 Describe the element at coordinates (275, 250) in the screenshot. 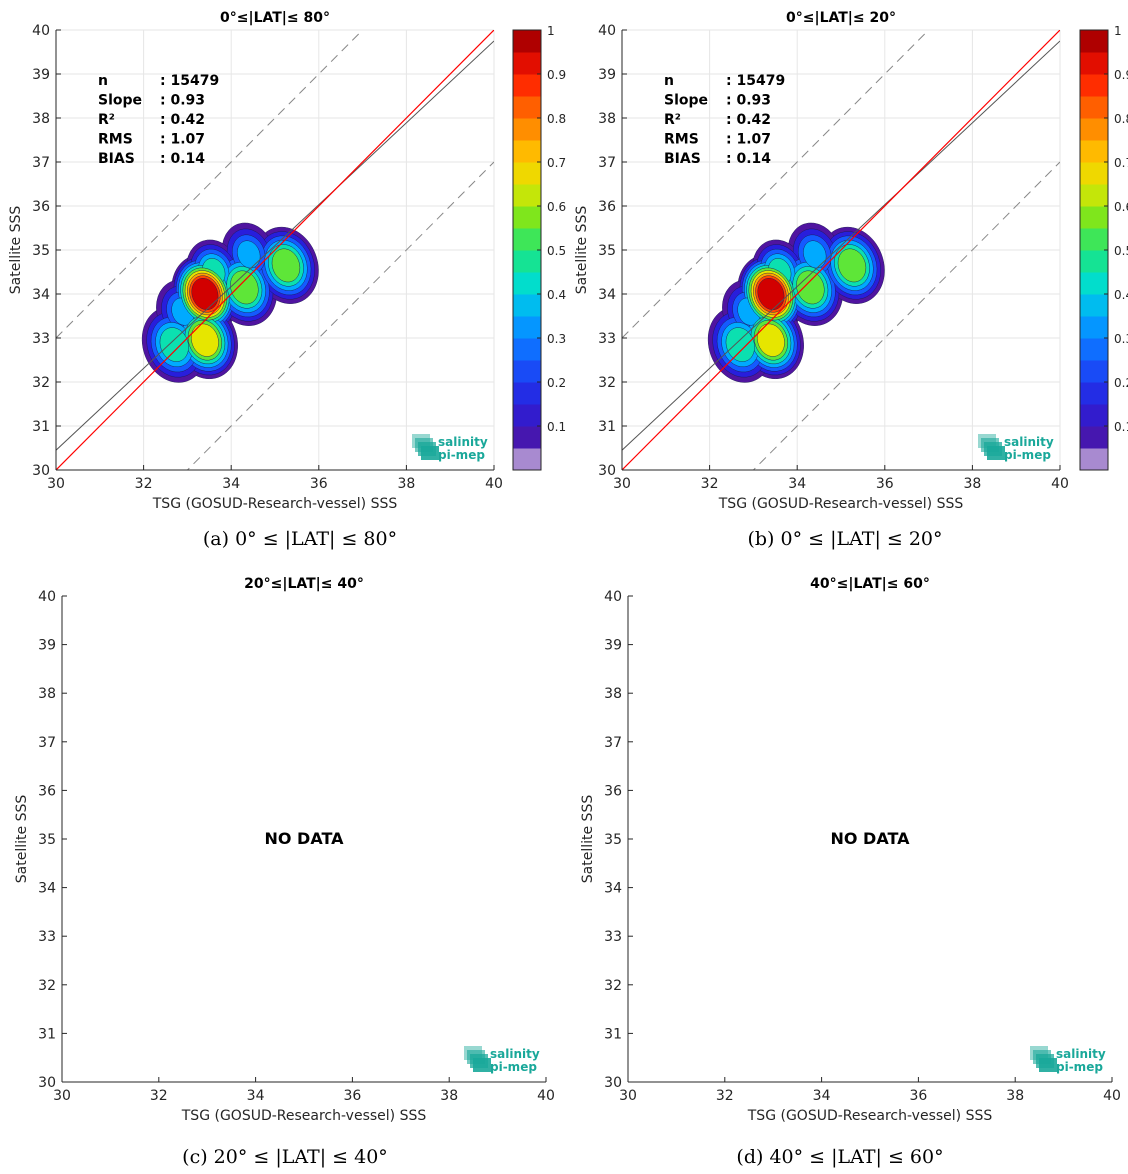

I see `data-layer` at that location.